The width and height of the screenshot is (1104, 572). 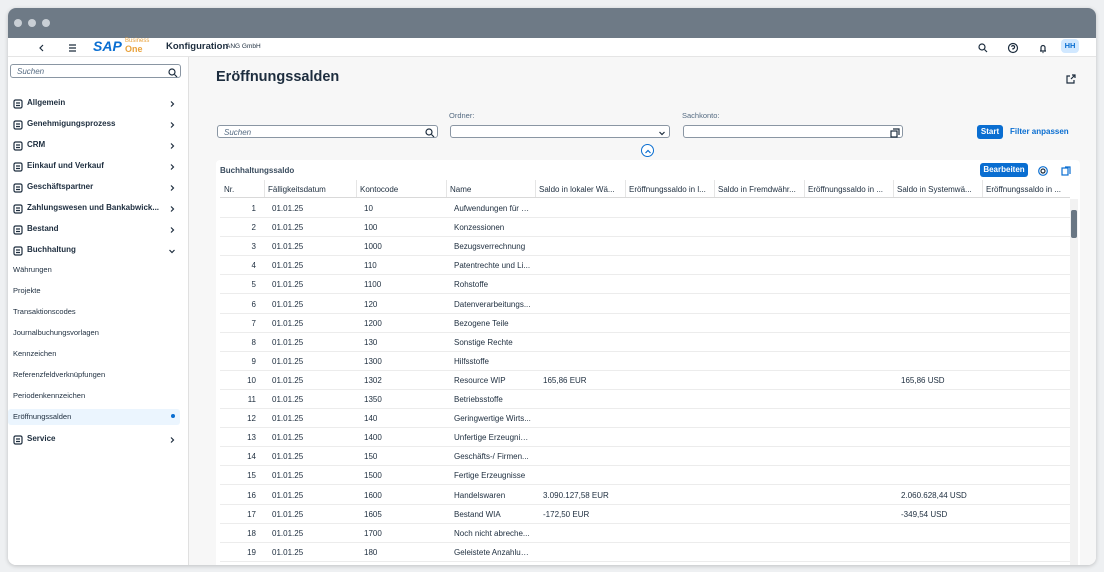 I want to click on column-header: Fälligkeitsdatum, so click(x=297, y=189).